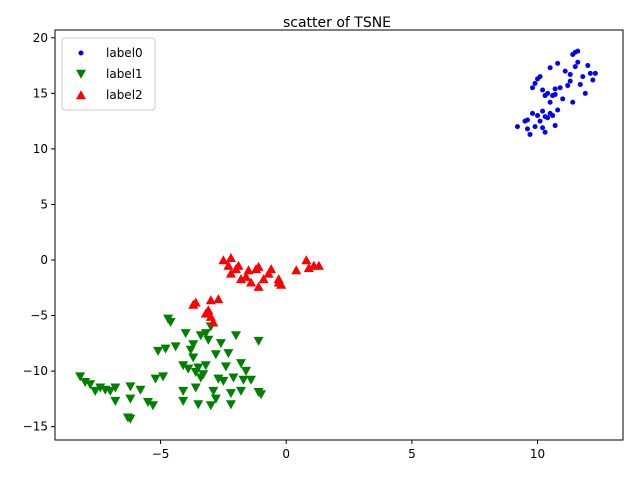 This screenshot has height=480, width=640. What do you see at coordinates (124, 53) in the screenshot?
I see `label0-legend-label: label0` at bounding box center [124, 53].